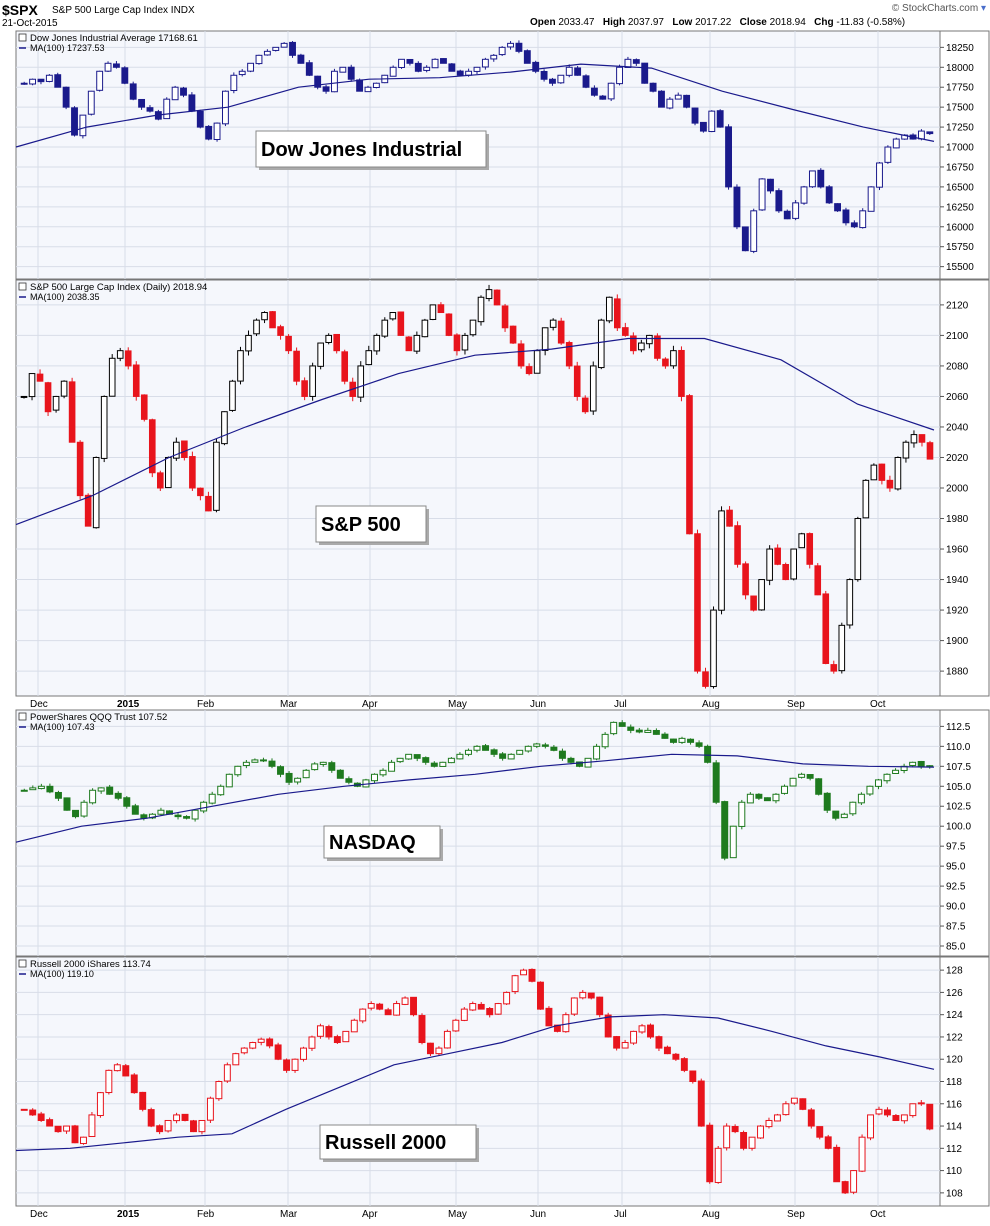 This screenshot has width=990, height=1226. What do you see at coordinates (954, 971) in the screenshot?
I see `panel-3-y-tick-label: 128` at bounding box center [954, 971].